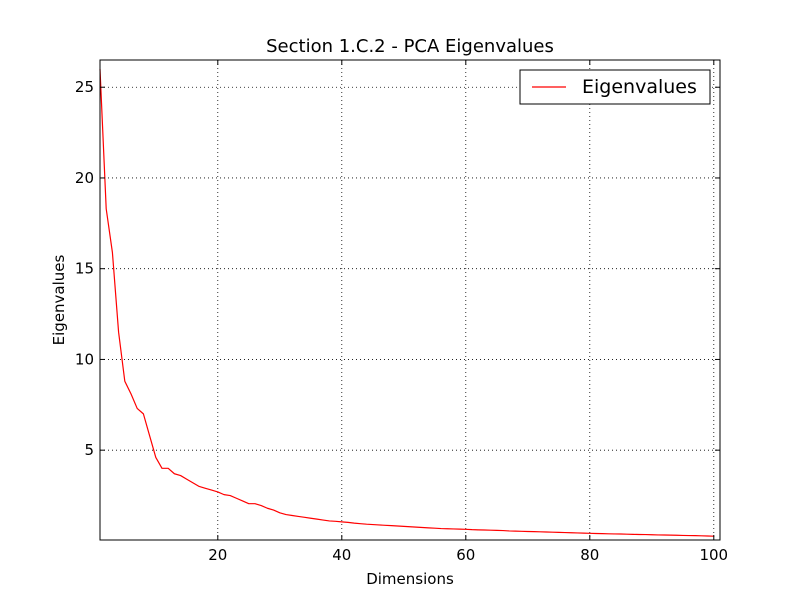  I want to click on chart-title: Section 1.C.2 - PCA Eigenvalues, so click(410, 46).